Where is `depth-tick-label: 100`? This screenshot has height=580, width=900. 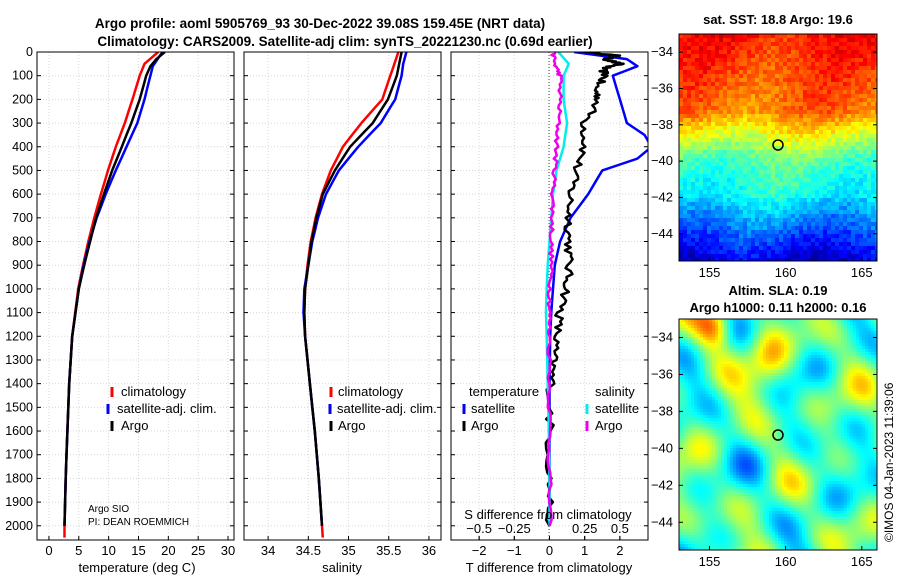
depth-tick-label: 100 is located at coordinates (22, 76).